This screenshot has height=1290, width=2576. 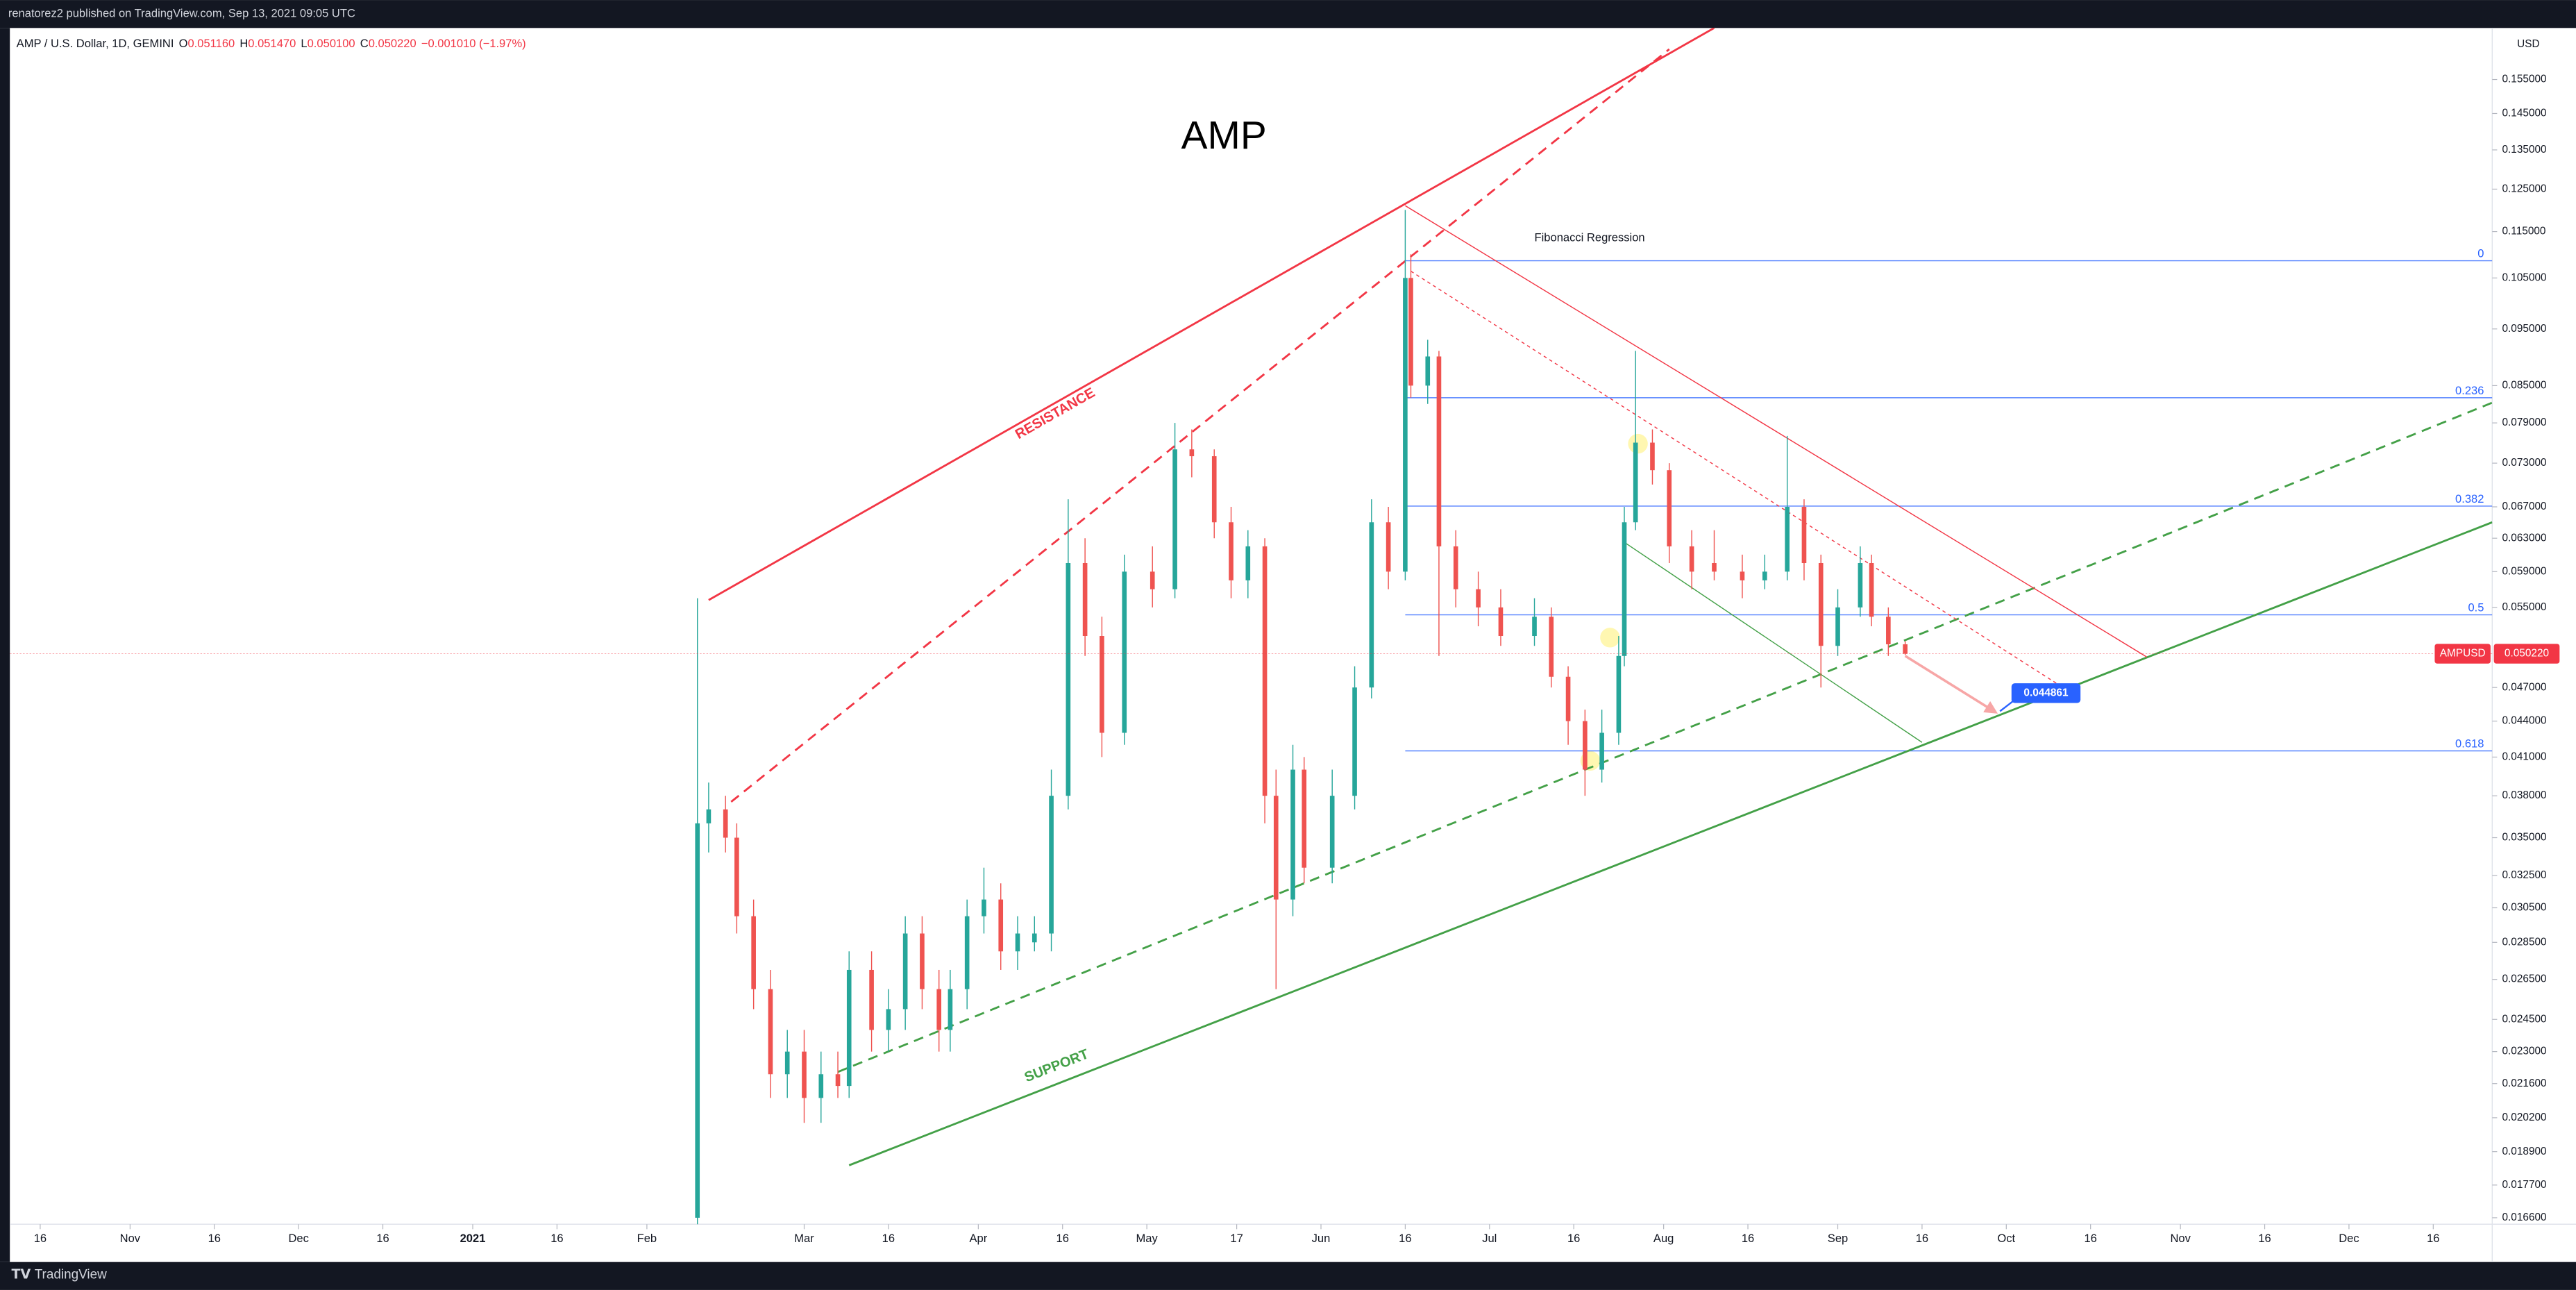 What do you see at coordinates (2524, 506) in the screenshot?
I see `y-tick-label: 0.067000` at bounding box center [2524, 506].